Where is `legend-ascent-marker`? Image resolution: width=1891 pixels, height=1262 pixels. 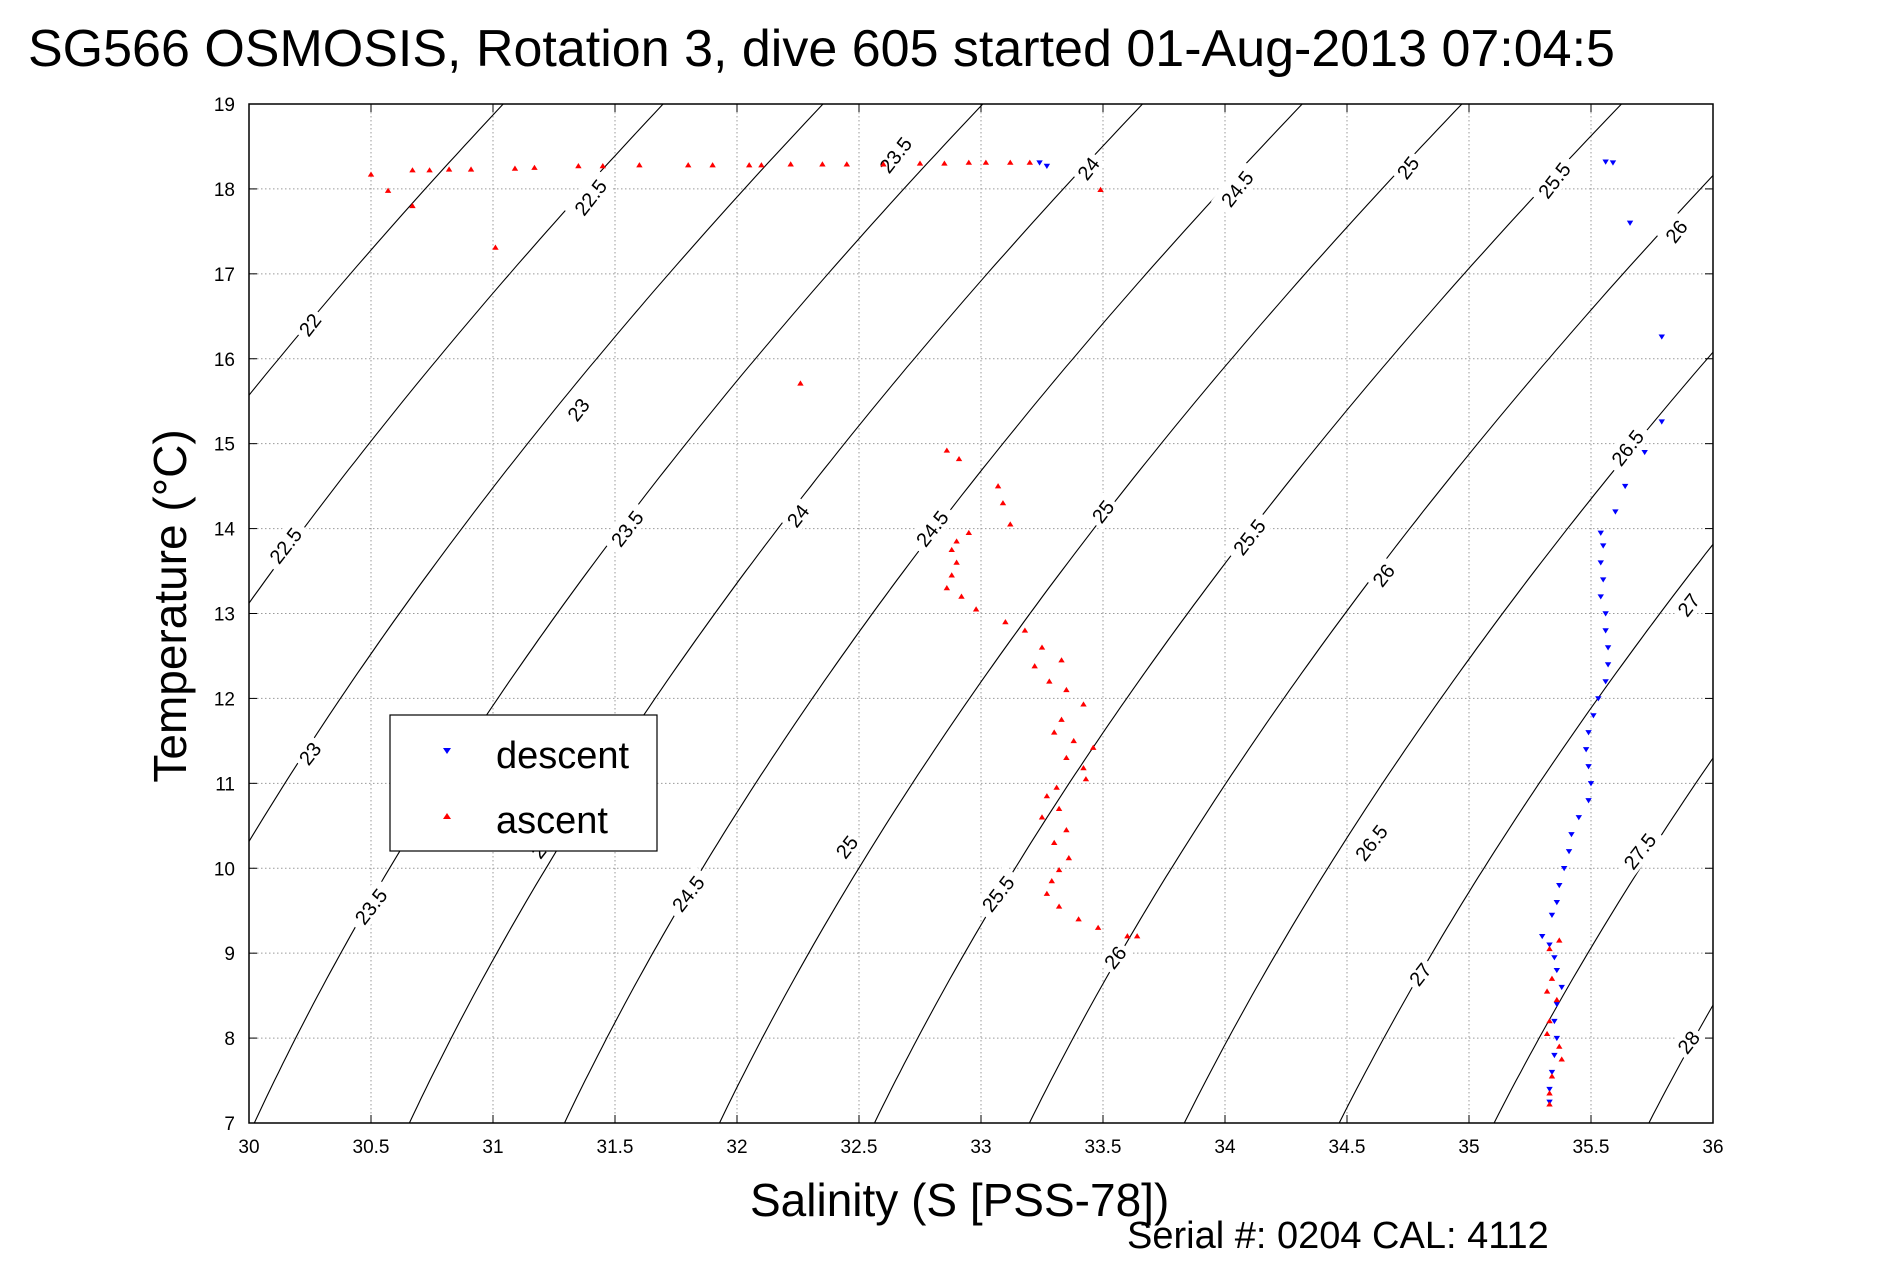
legend-ascent-marker is located at coordinates (447, 816).